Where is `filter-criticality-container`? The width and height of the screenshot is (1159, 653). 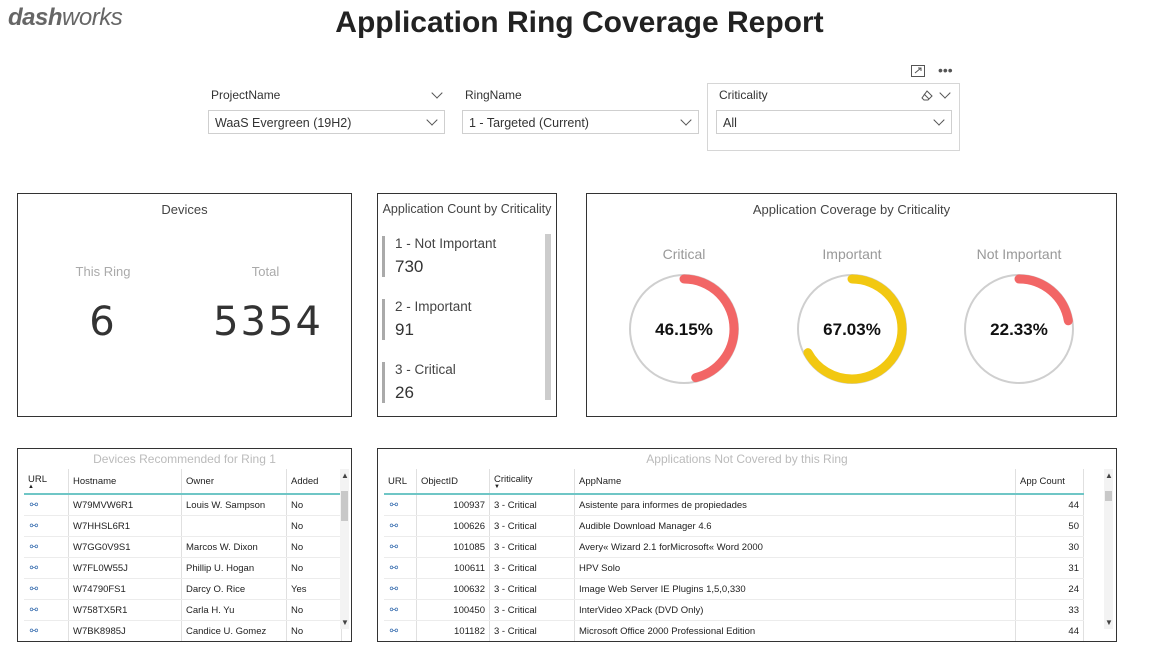
filter-criticality-container is located at coordinates (833, 117).